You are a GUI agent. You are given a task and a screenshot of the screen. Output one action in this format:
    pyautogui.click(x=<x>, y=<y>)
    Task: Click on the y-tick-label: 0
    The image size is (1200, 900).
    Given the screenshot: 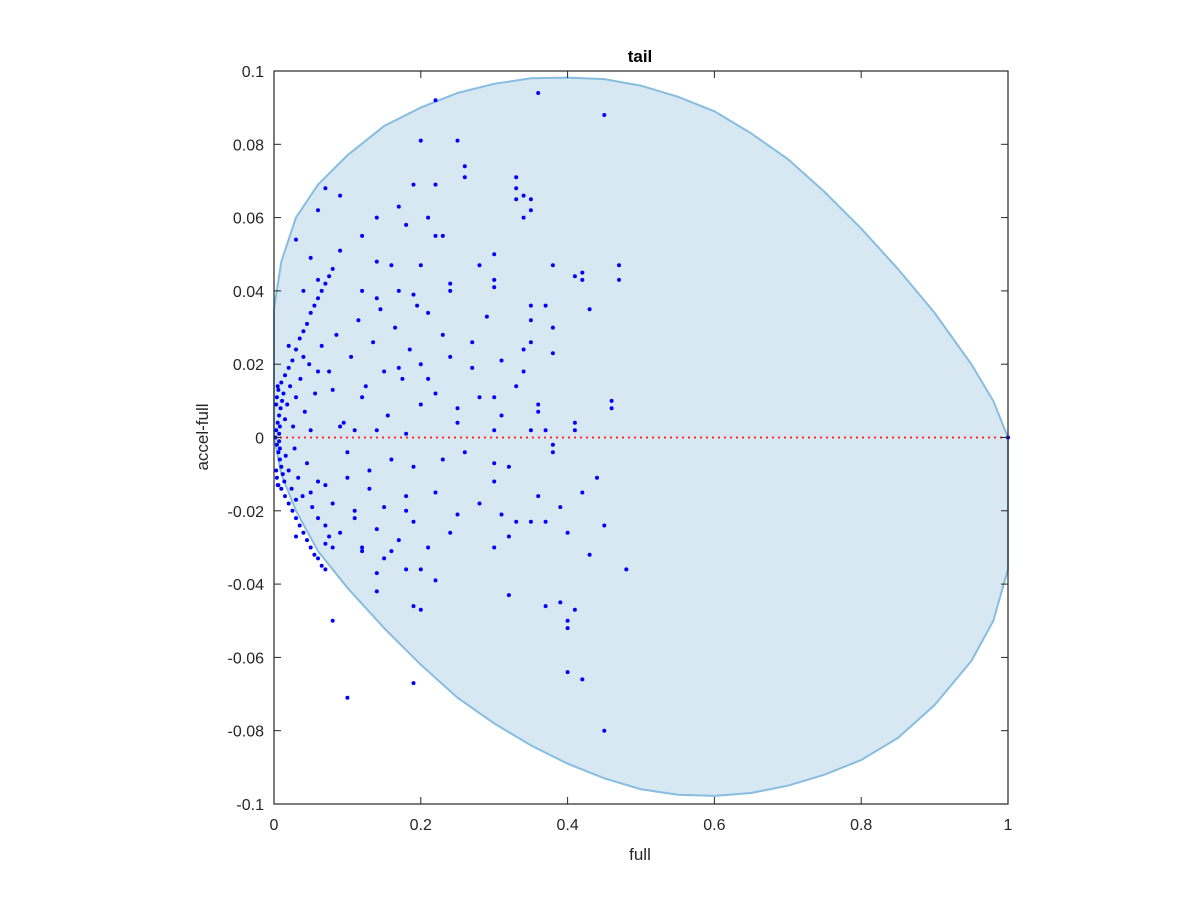 What is the action you would take?
    pyautogui.click(x=259, y=439)
    